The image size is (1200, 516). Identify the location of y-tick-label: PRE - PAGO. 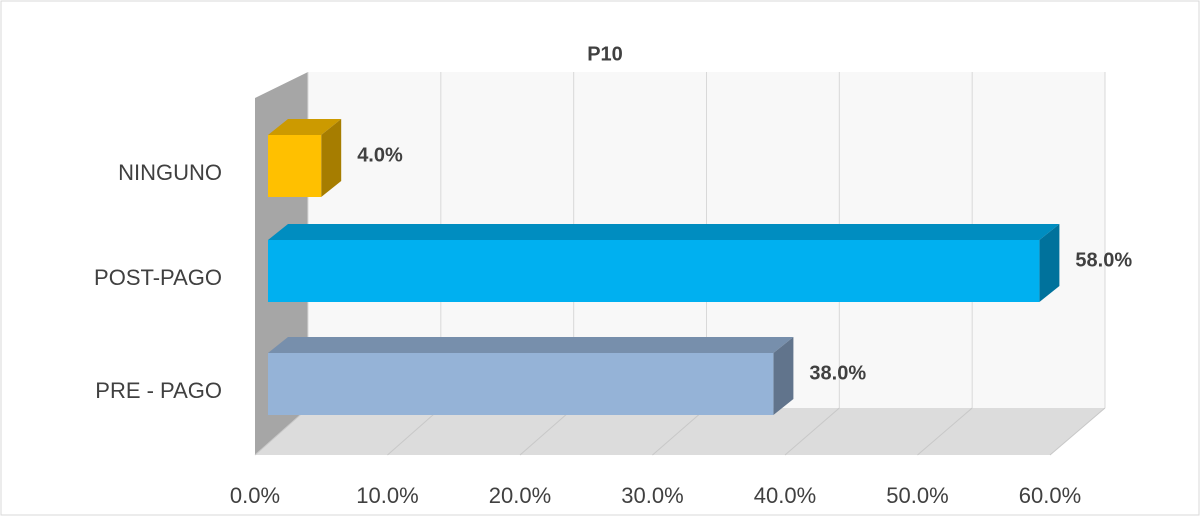
(158, 390).